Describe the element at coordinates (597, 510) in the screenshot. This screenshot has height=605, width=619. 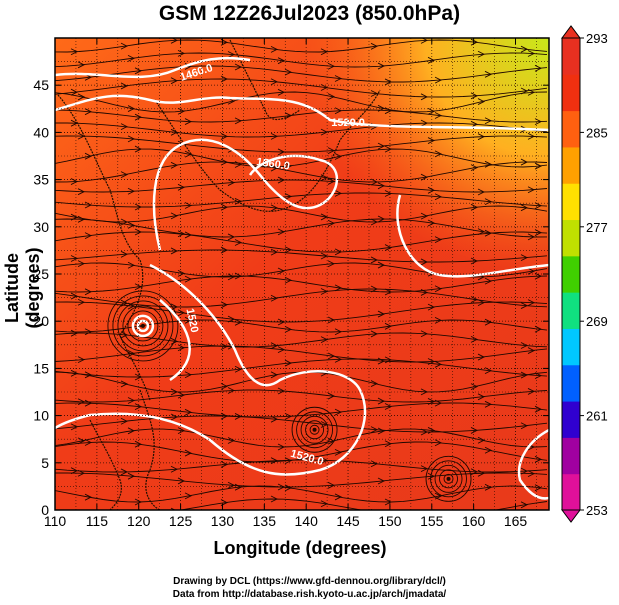
I see `colorbar-label: 253` at that location.